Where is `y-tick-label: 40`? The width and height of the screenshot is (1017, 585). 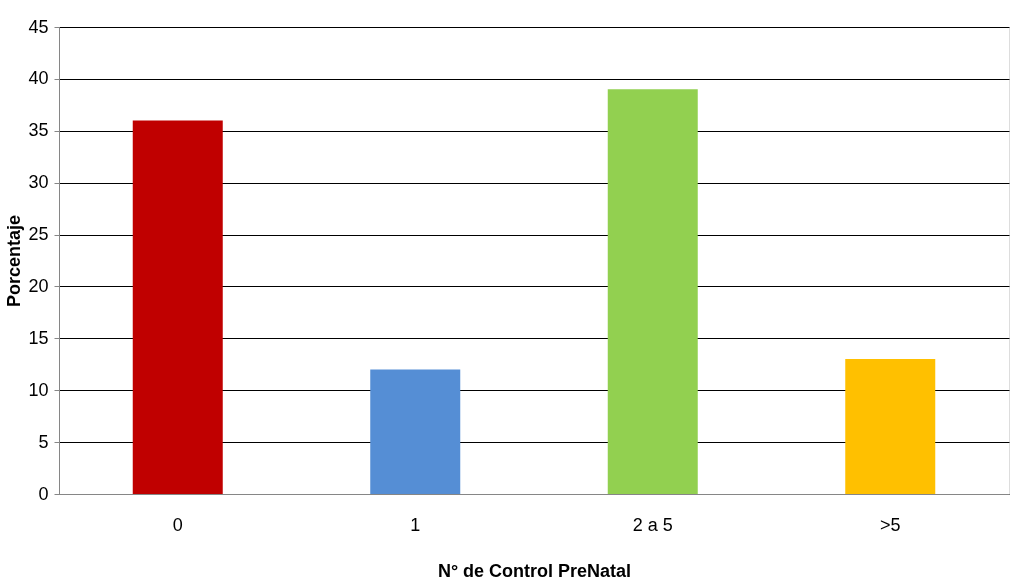 y-tick-label: 40 is located at coordinates (38, 78).